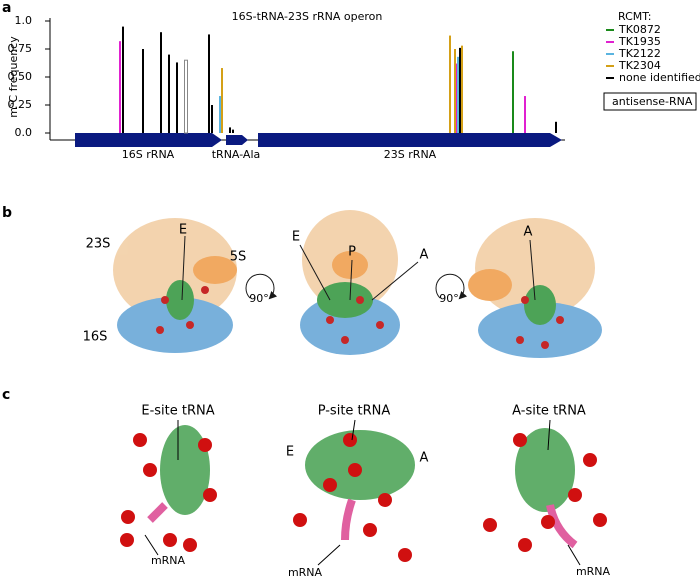  Describe the element at coordinates (639, 29) in the screenshot. I see `legend-label: TK0872` at that location.